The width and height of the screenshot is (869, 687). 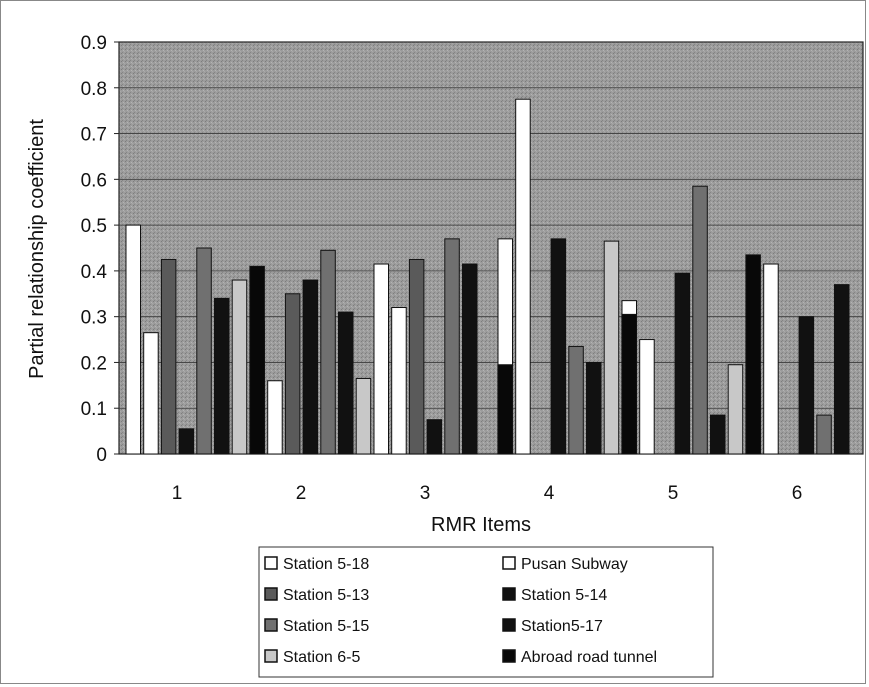 I want to click on x-tick-label: 2, so click(x=301, y=493).